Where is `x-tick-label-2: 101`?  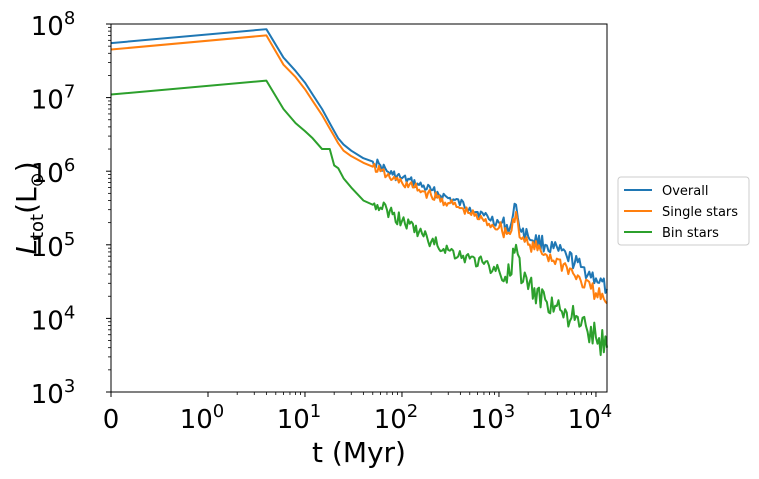
x-tick-label-2: 101 is located at coordinates (299, 418).